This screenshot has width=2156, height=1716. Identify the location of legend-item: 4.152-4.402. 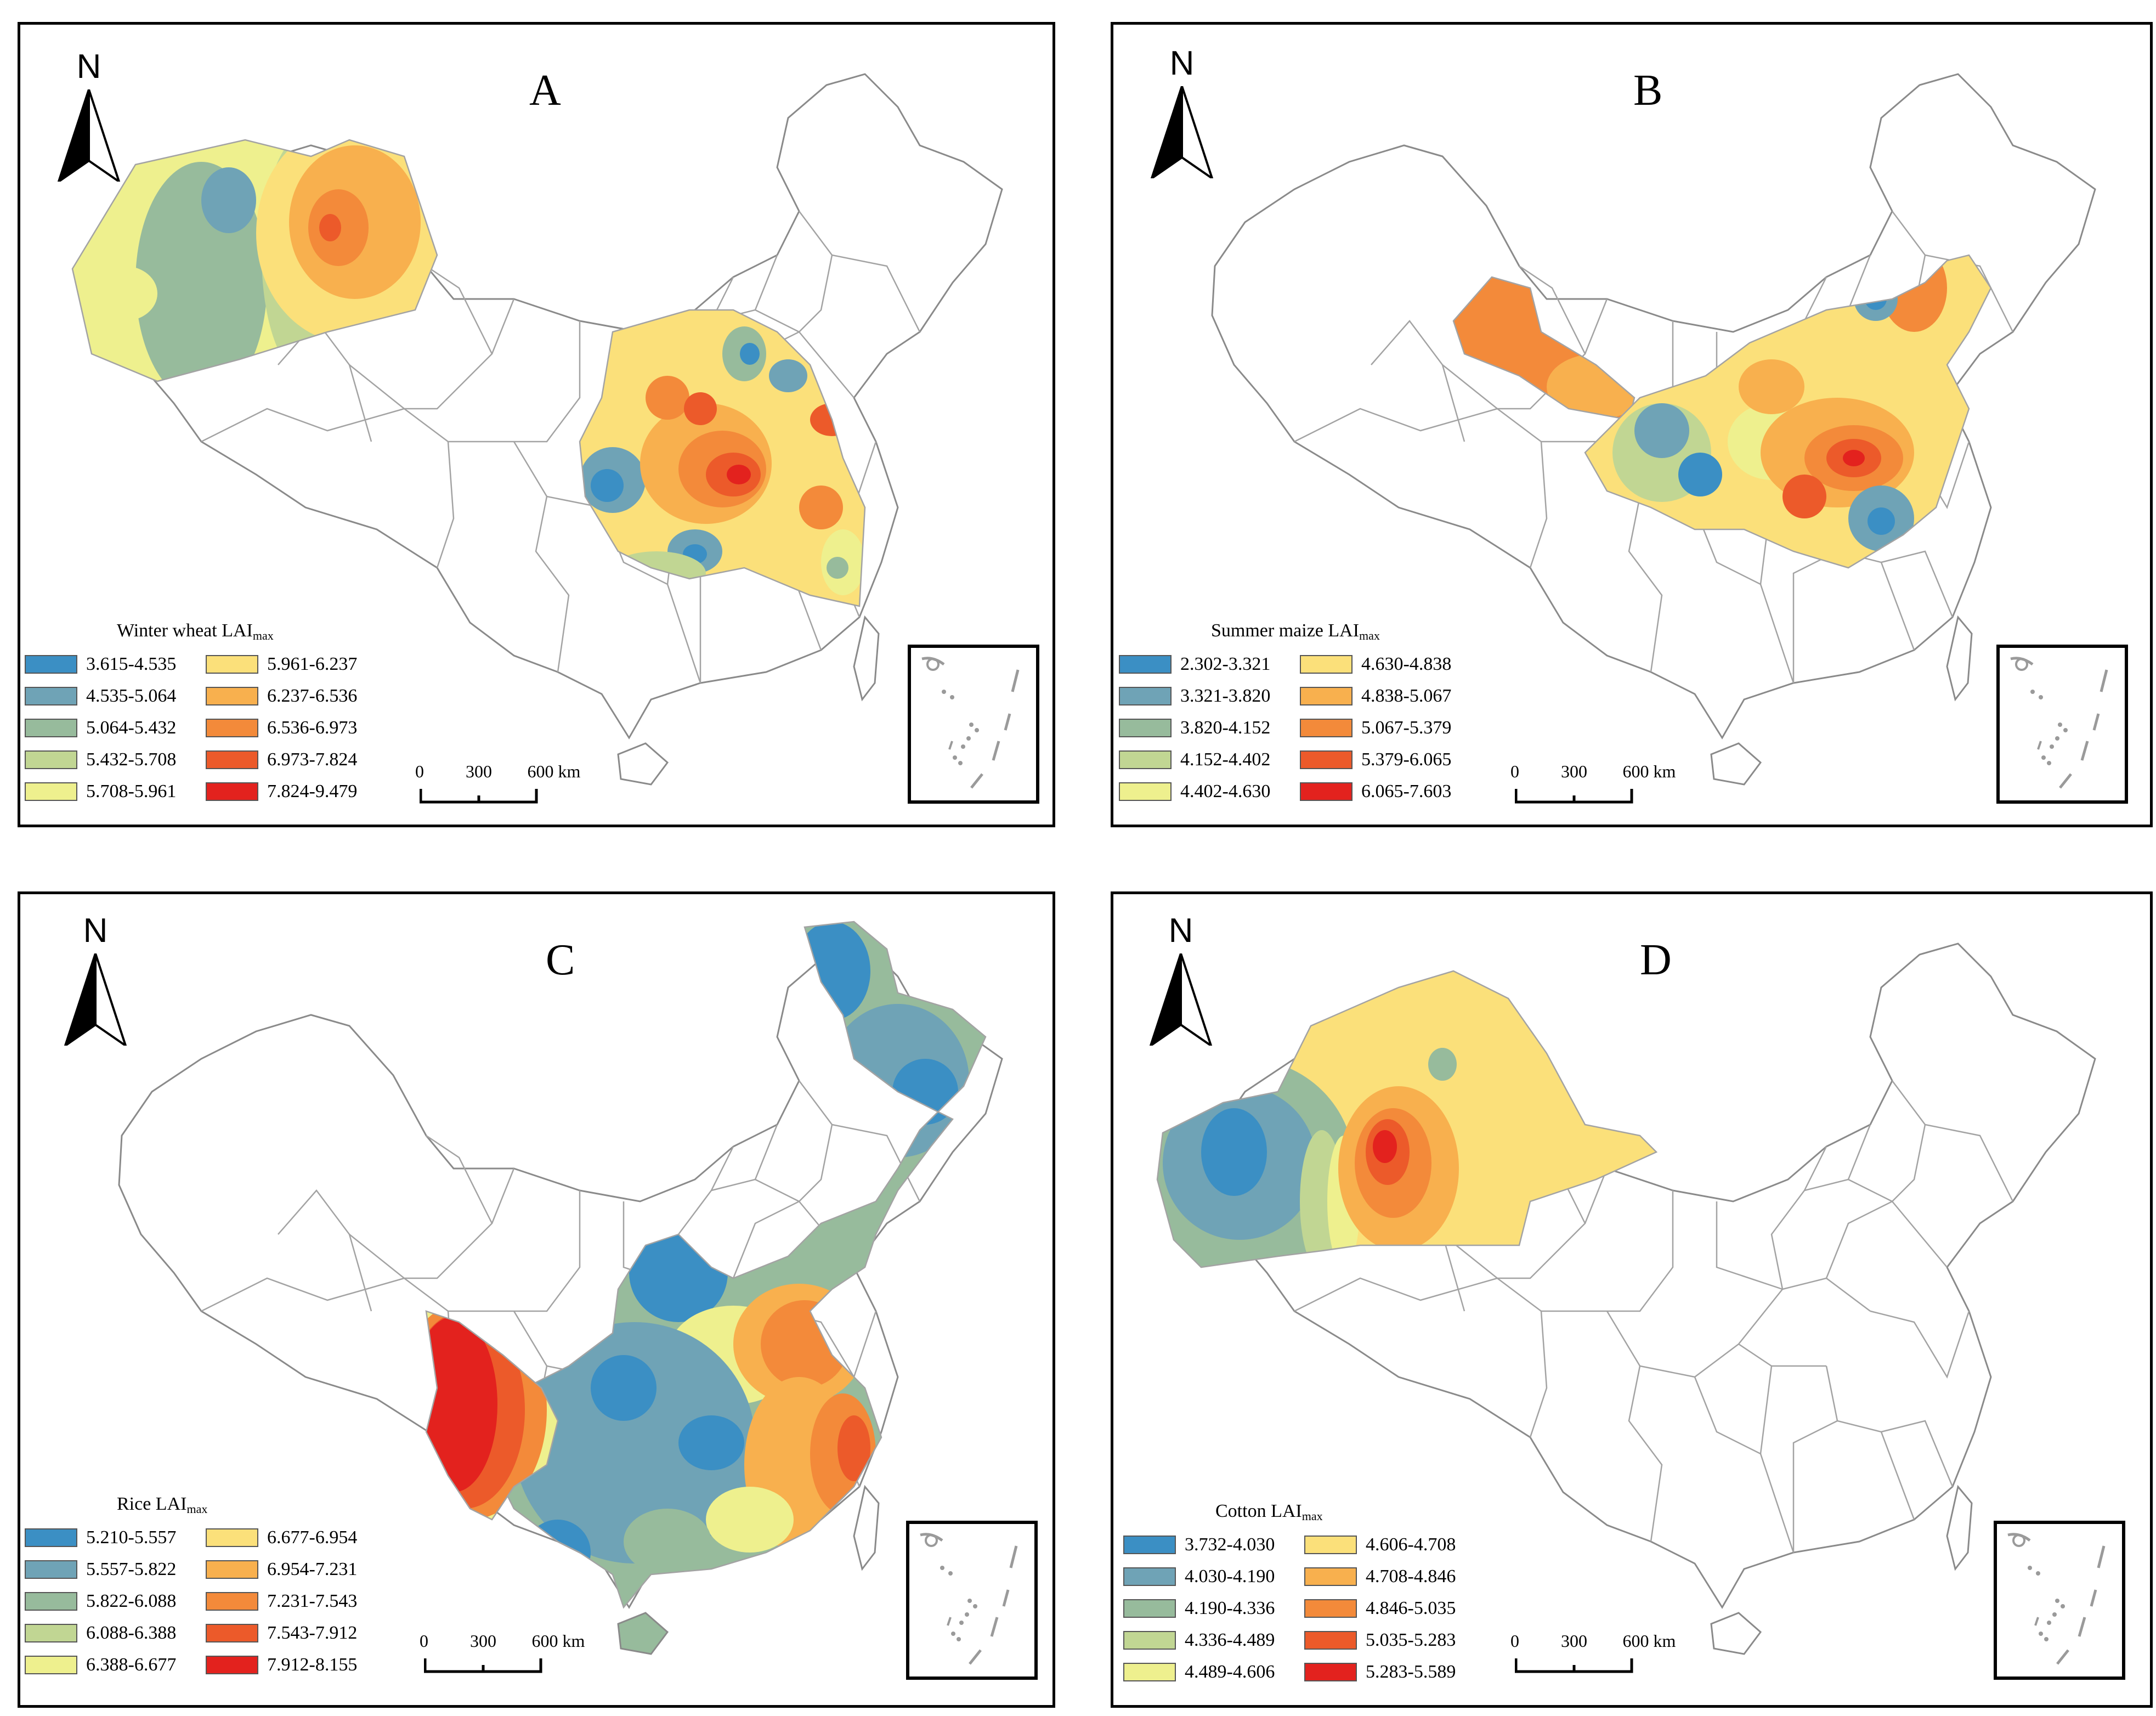
(1209, 759).